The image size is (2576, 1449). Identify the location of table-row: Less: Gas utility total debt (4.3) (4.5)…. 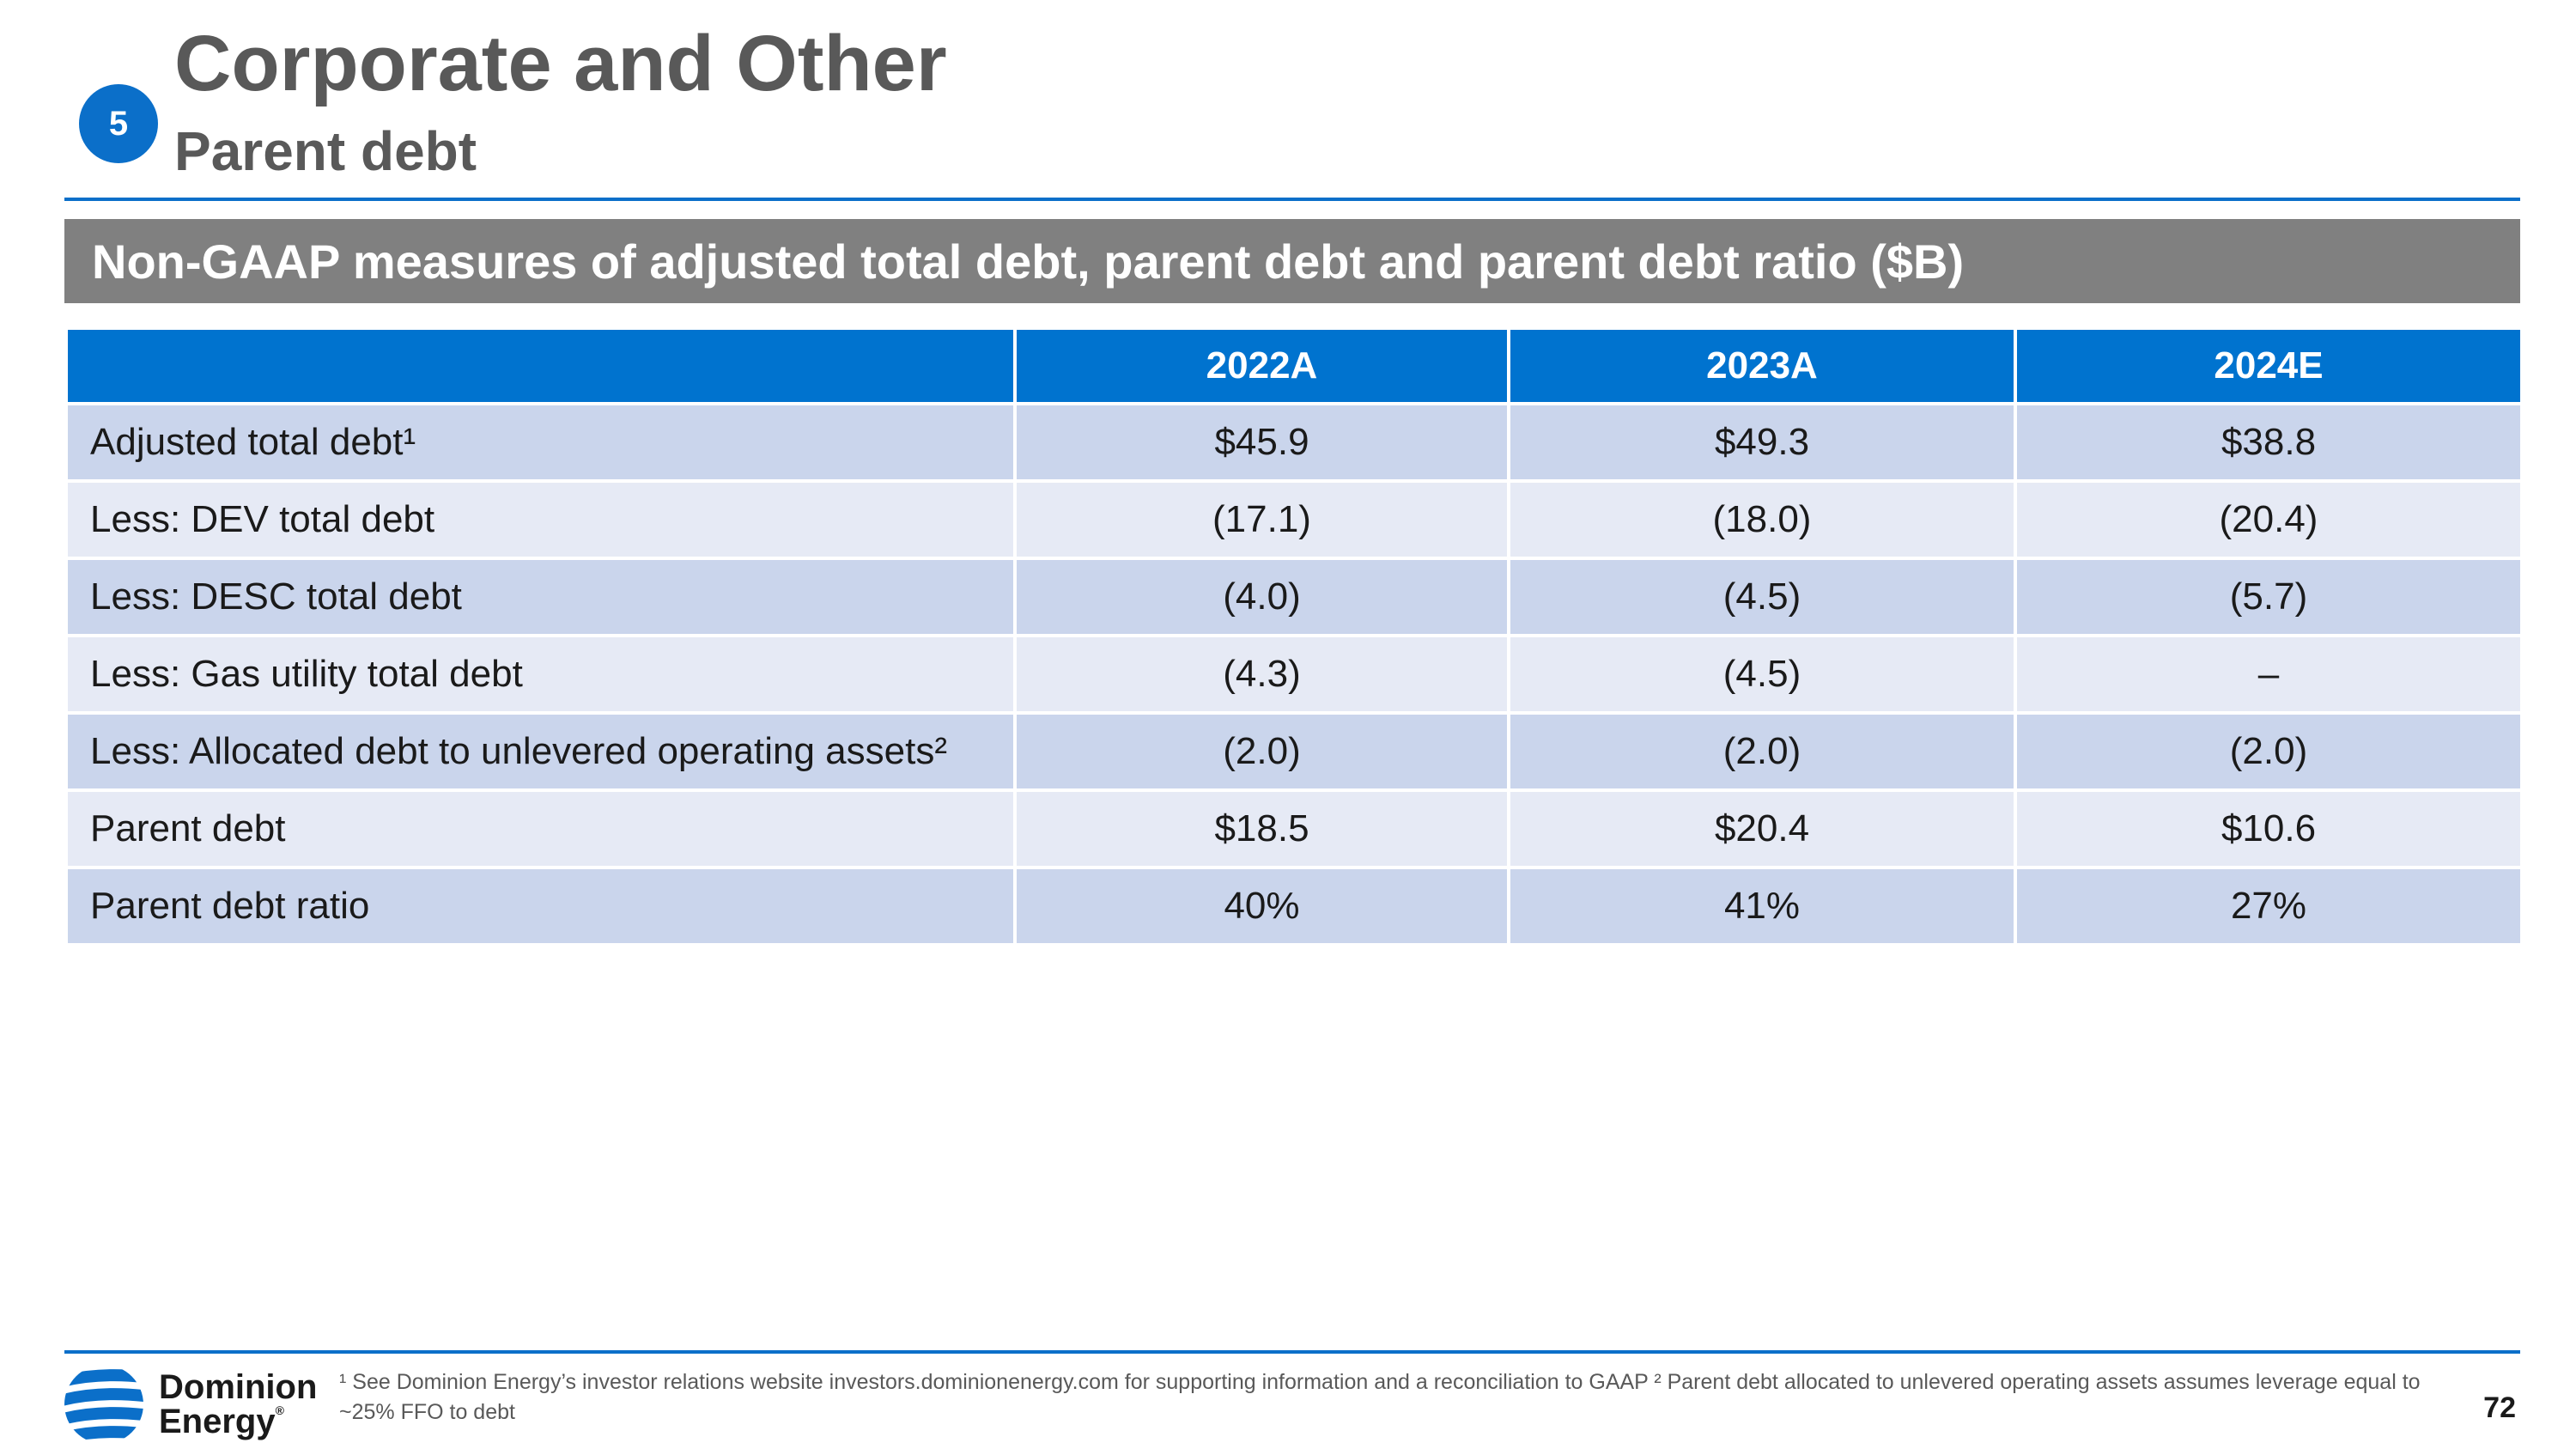
(1294, 674).